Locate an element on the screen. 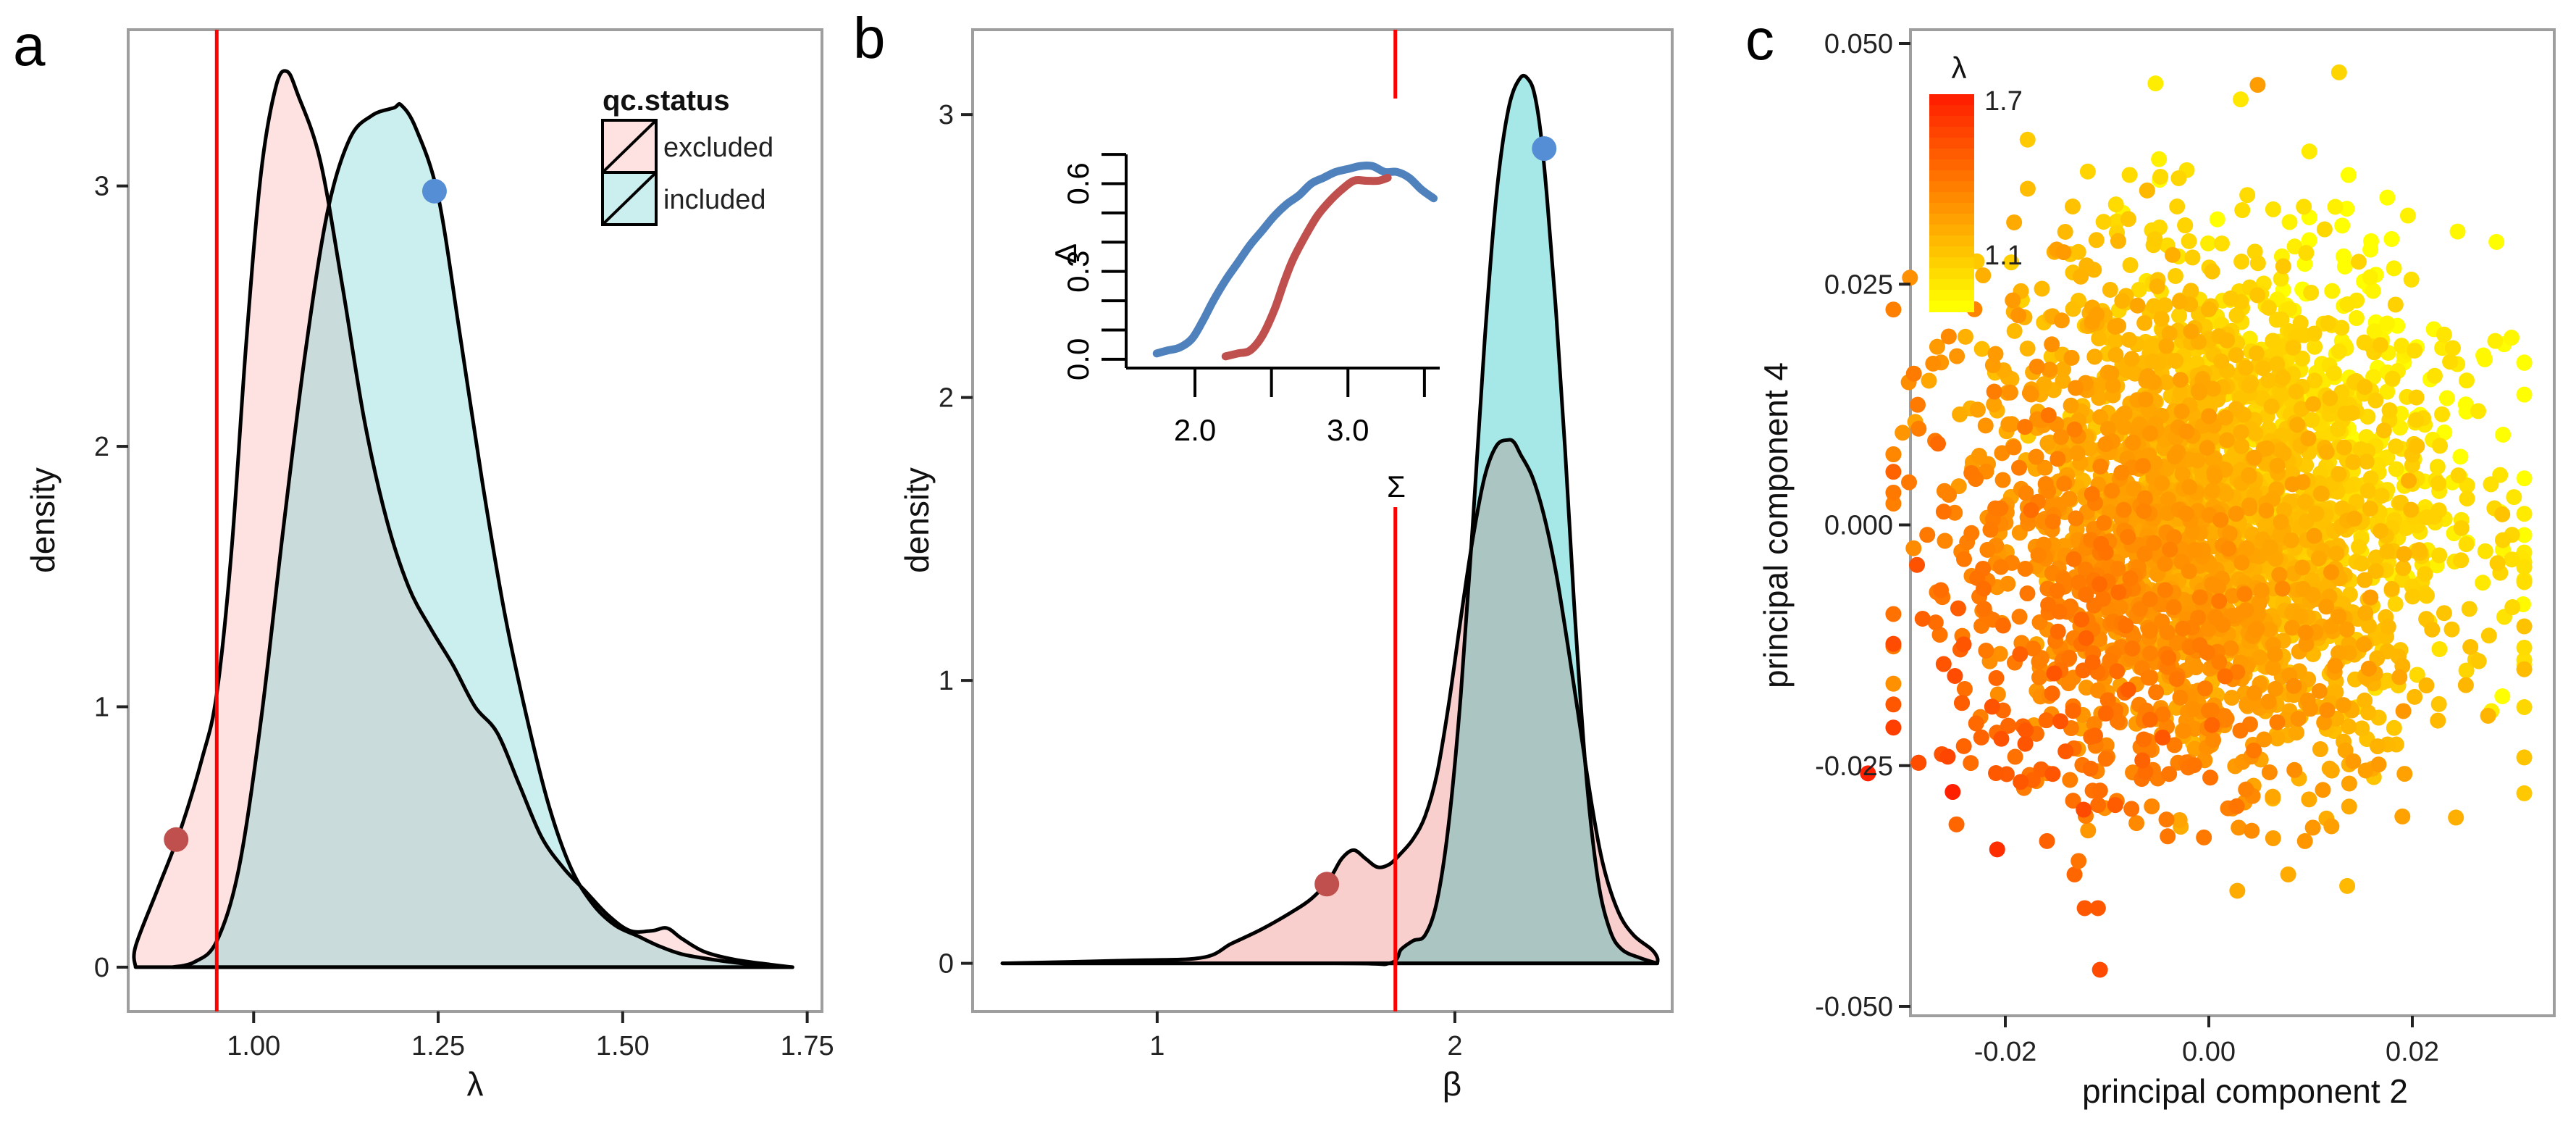 This screenshot has height=1123, width=2576. x-axis-label-b: β is located at coordinates (1452, 1084).